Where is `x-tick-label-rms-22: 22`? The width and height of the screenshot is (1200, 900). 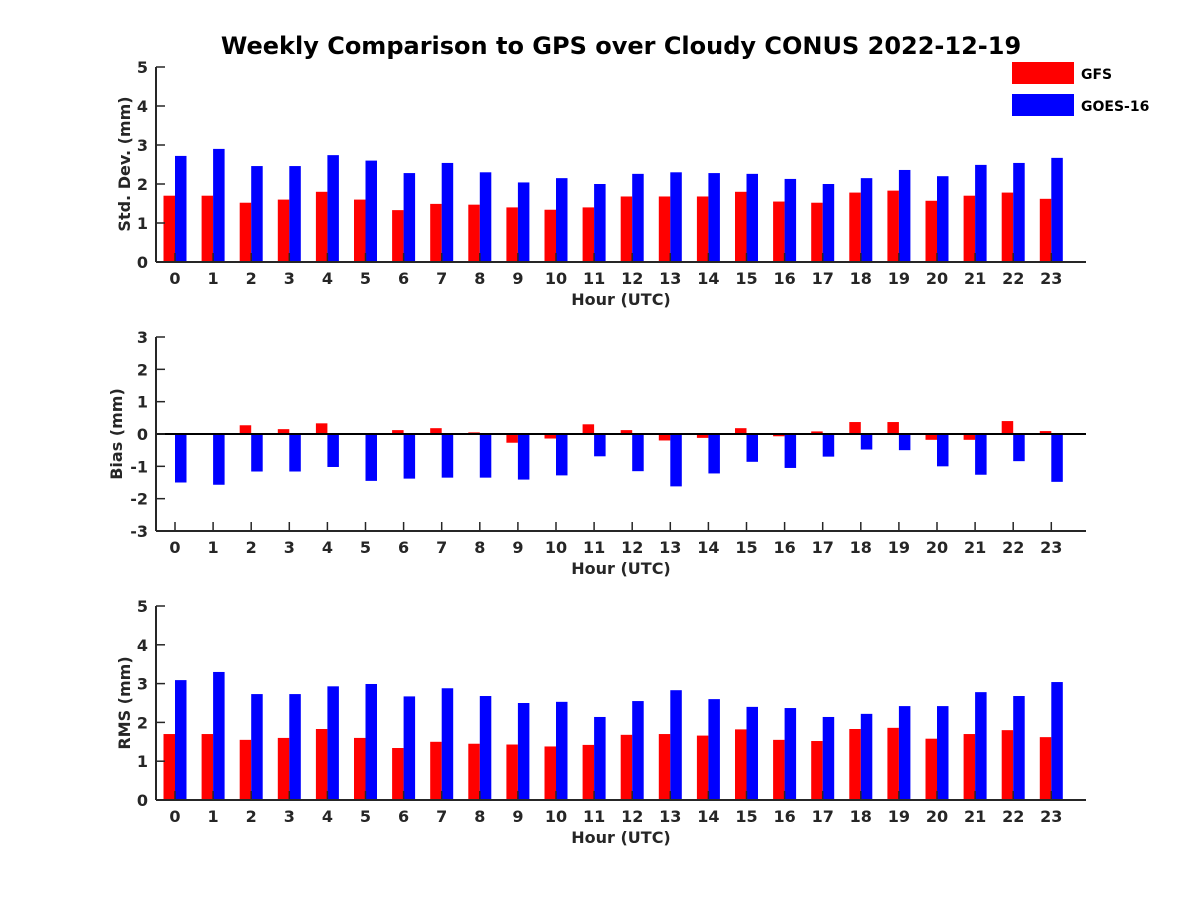 x-tick-label-rms-22: 22 is located at coordinates (1013, 816).